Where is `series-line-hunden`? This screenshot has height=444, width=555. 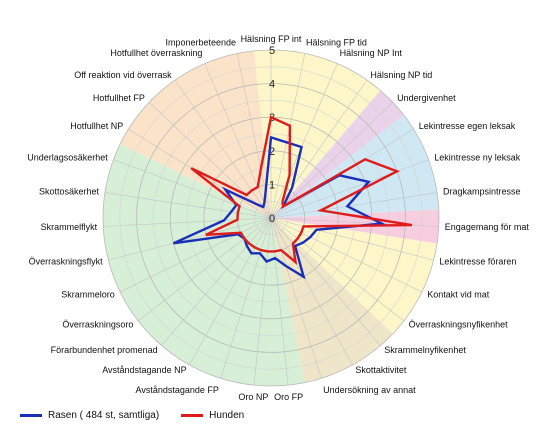
series-line-hunden is located at coordinates (301, 190).